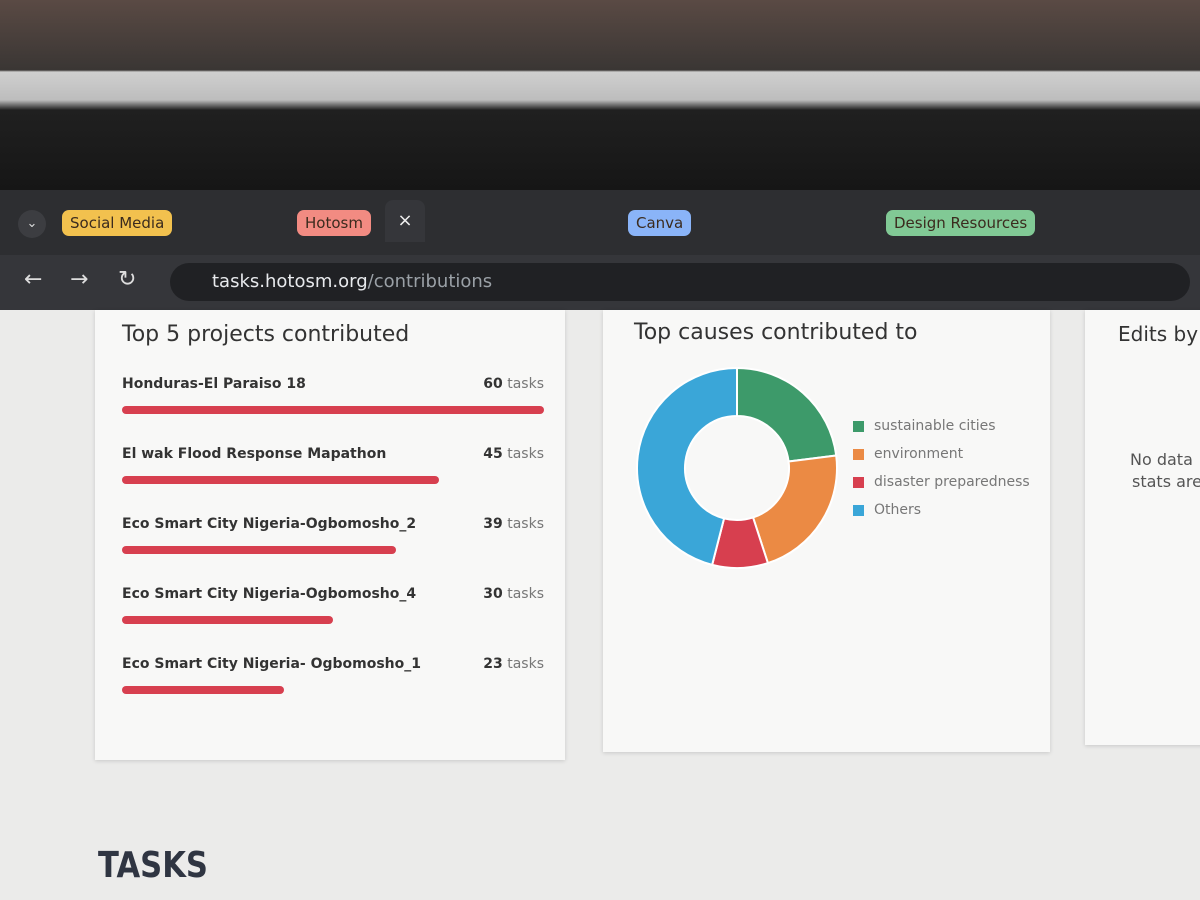 The width and height of the screenshot is (1200, 900). Describe the element at coordinates (493, 664) in the screenshot. I see `count-value: 23` at that location.